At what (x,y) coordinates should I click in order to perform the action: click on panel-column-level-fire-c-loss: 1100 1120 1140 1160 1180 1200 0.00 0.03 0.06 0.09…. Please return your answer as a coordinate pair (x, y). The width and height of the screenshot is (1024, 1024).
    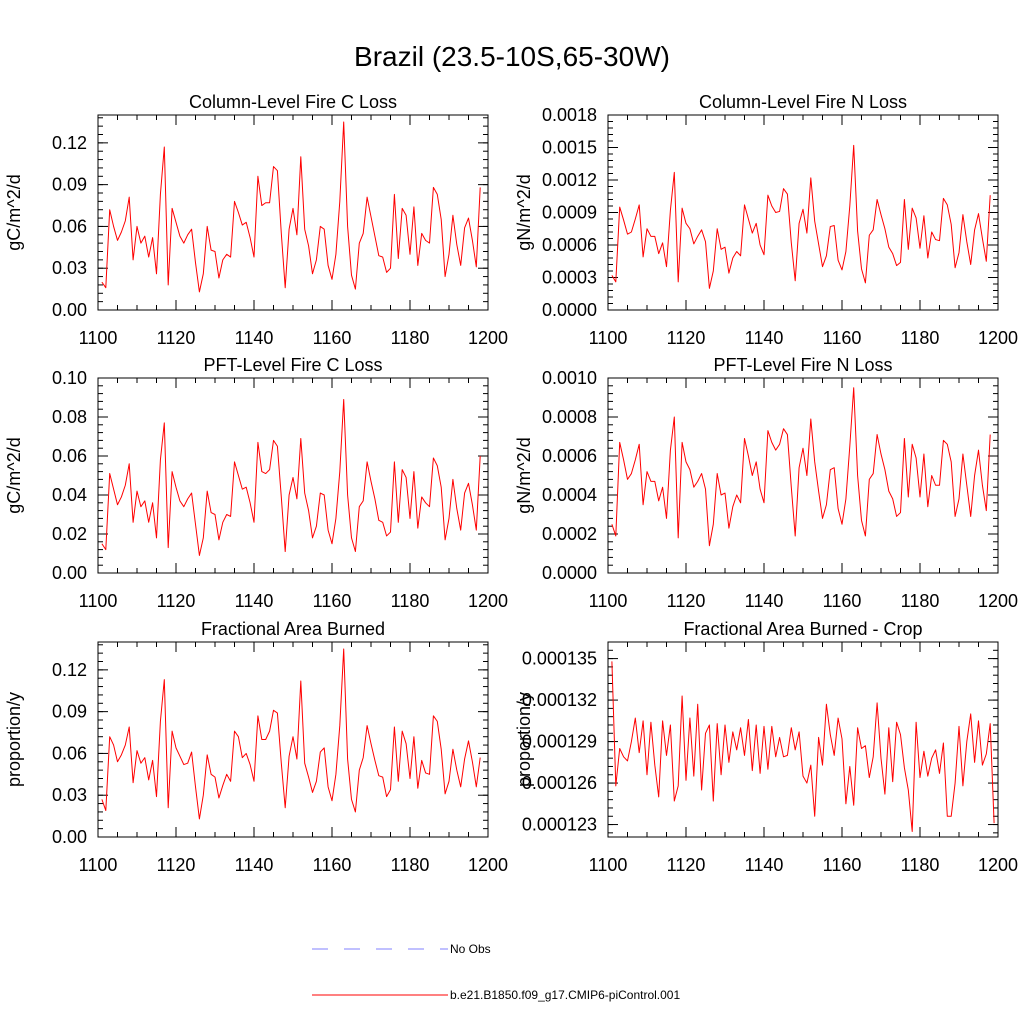
    Looking at the image, I should click on (256, 220).